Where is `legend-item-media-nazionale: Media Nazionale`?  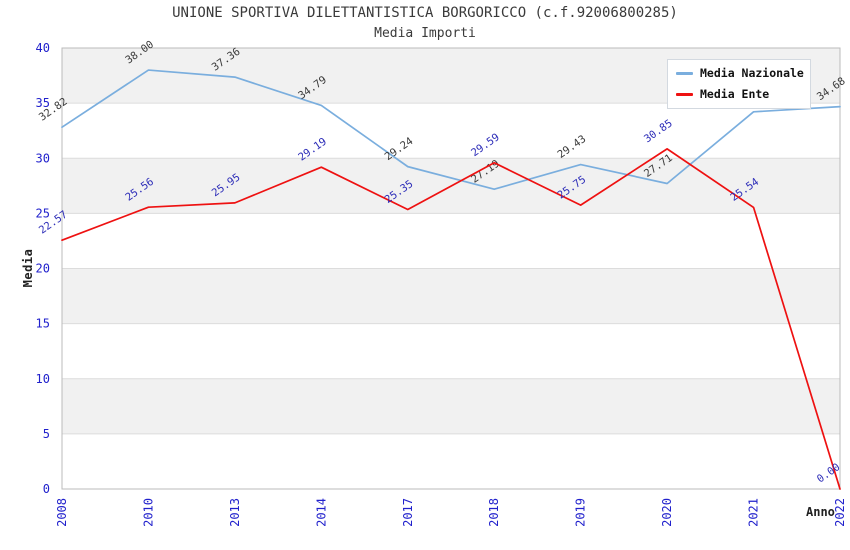 legend-item-media-nazionale: Media Nazionale is located at coordinates (740, 73).